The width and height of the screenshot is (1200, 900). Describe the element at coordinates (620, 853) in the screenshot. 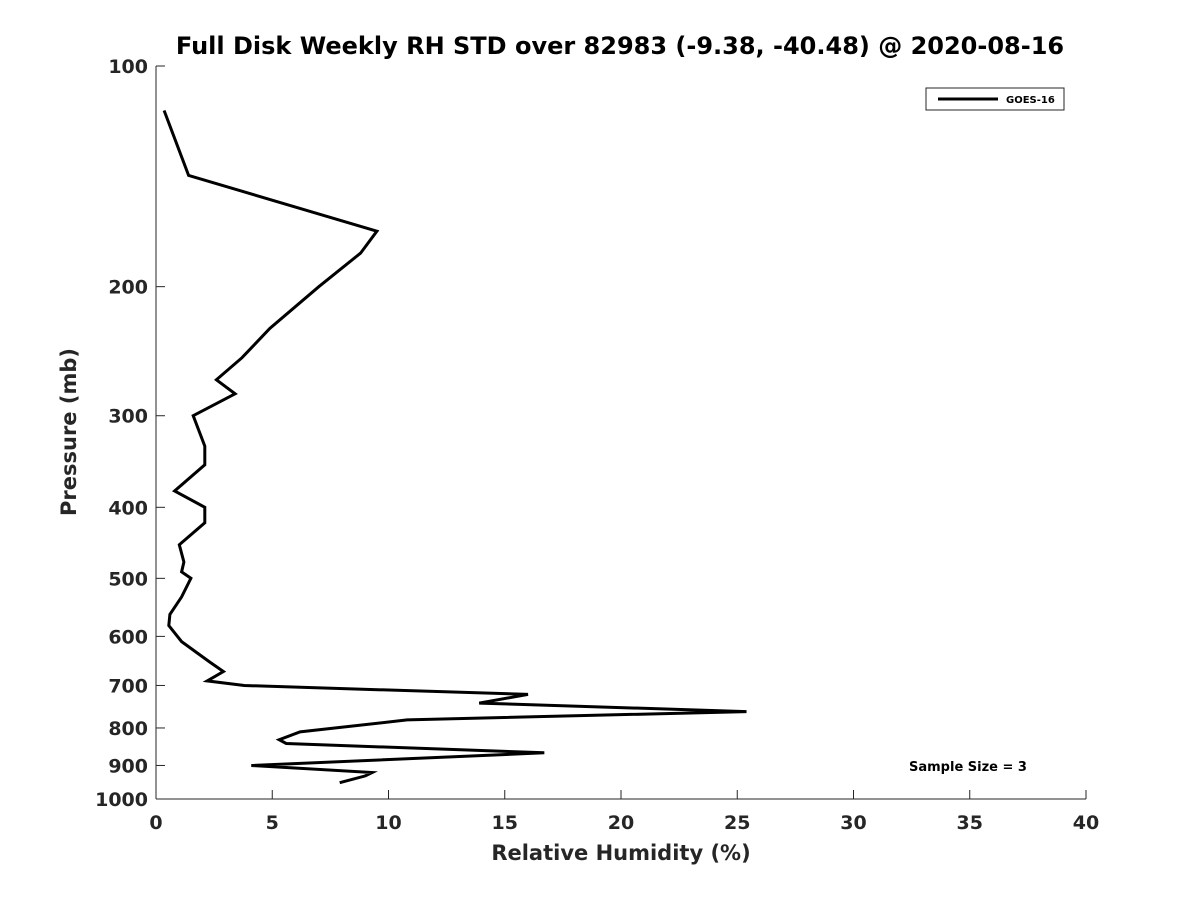

I see `x-axis-label: Relative Humidity (%)` at that location.